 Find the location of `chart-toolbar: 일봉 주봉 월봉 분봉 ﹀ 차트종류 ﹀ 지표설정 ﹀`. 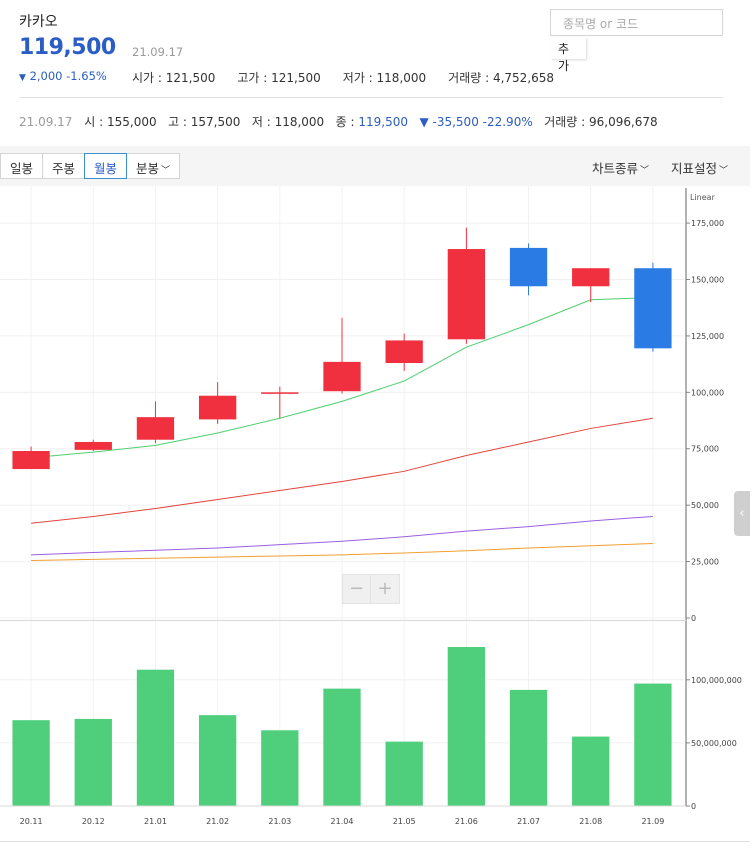

chart-toolbar: 일봉 주봉 월봉 분봉 ﹀ 차트종류 ﹀ 지표설정 ﹀ is located at coordinates (375, 166).